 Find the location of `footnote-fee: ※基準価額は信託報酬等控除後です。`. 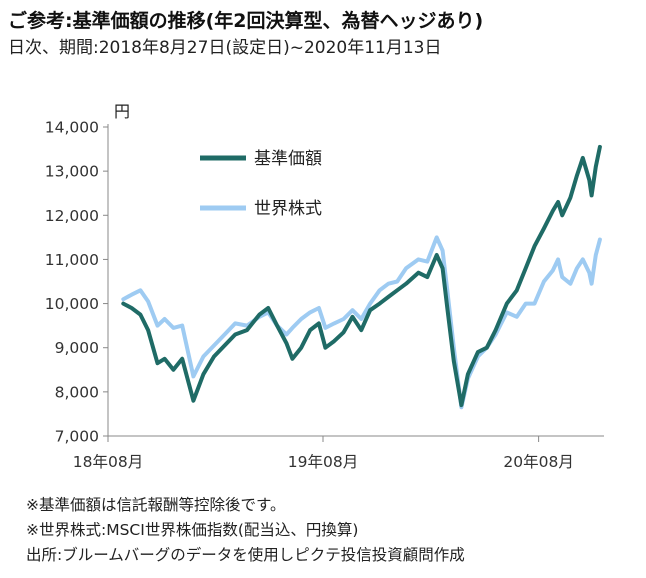

footnote-fee: ※基準価額は信託報酬等控除後です。 is located at coordinates (156, 505).